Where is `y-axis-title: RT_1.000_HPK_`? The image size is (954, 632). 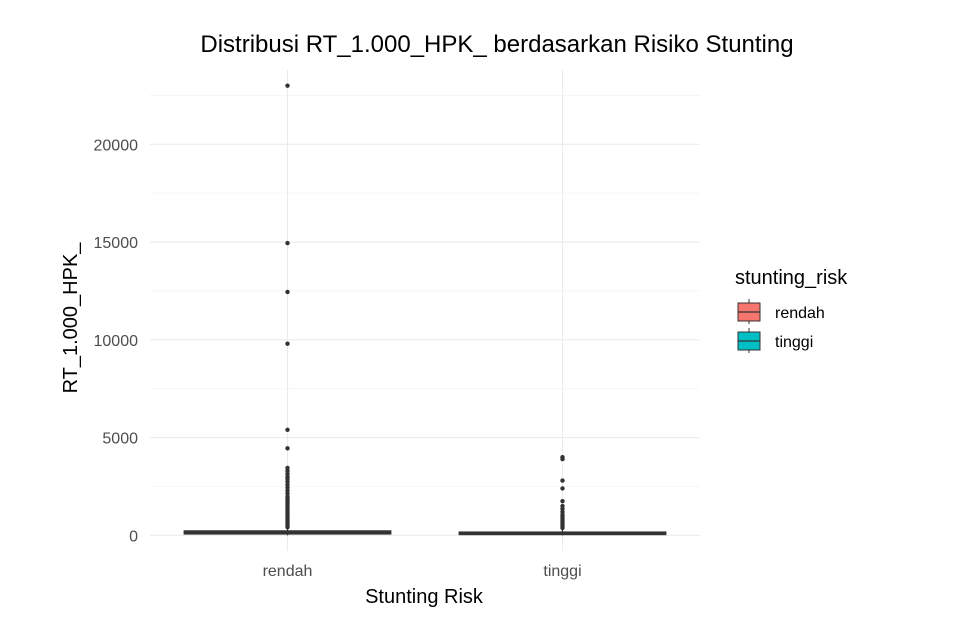 y-axis-title: RT_1.000_HPK_ is located at coordinates (71, 318).